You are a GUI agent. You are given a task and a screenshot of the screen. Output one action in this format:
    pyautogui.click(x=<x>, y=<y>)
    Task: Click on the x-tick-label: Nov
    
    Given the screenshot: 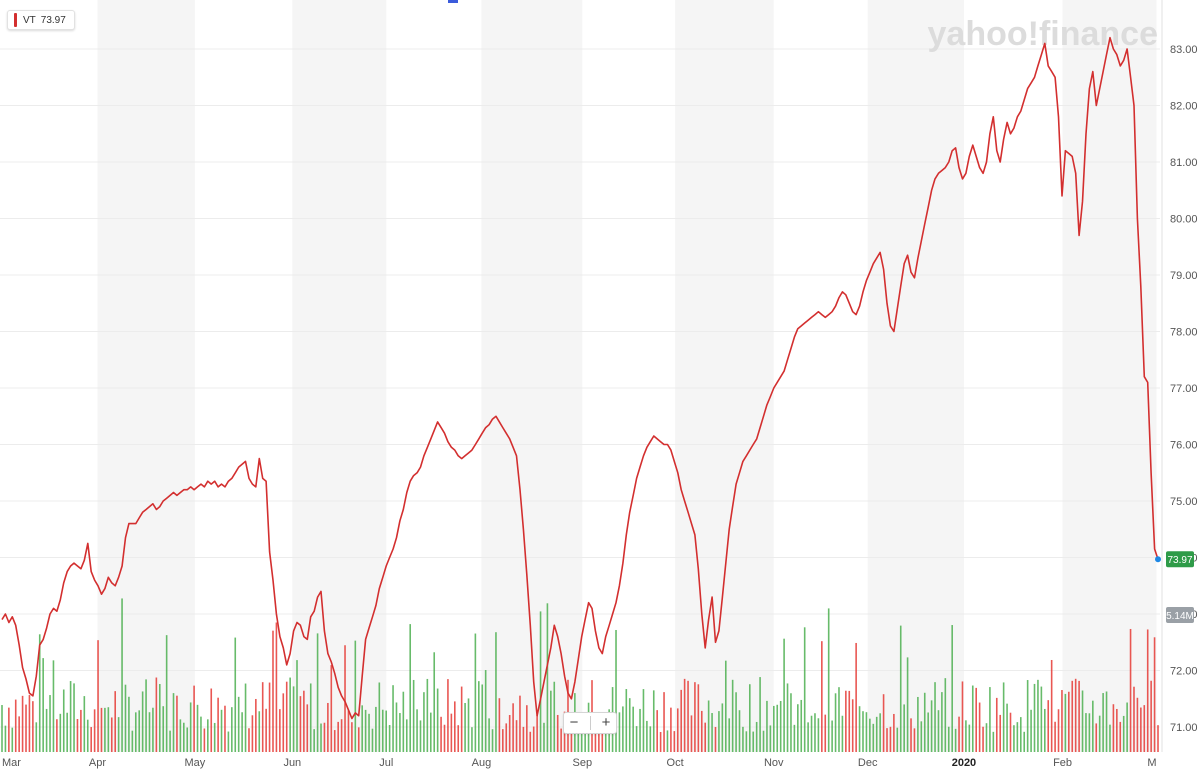 What is the action you would take?
    pyautogui.click(x=774, y=763)
    